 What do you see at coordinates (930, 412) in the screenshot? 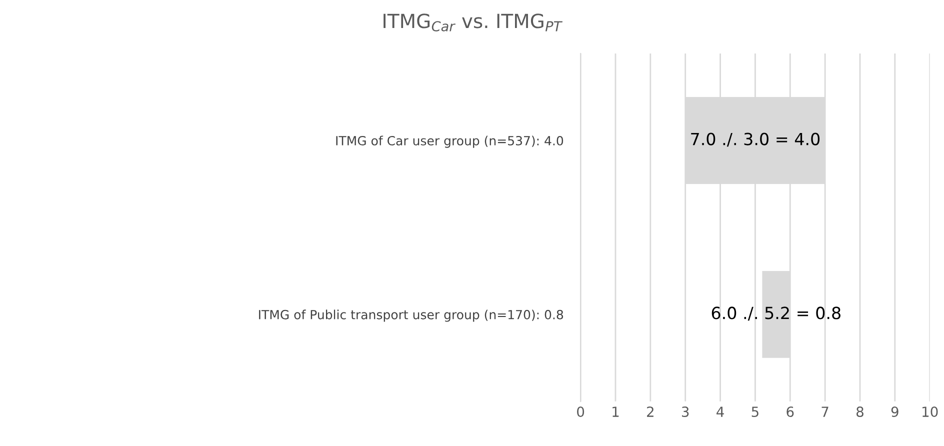
I see `x-tick-label: 10` at bounding box center [930, 412].